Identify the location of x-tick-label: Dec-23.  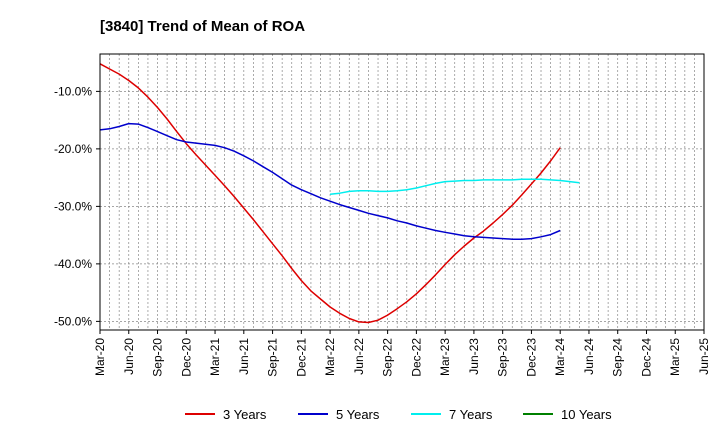
(531, 357).